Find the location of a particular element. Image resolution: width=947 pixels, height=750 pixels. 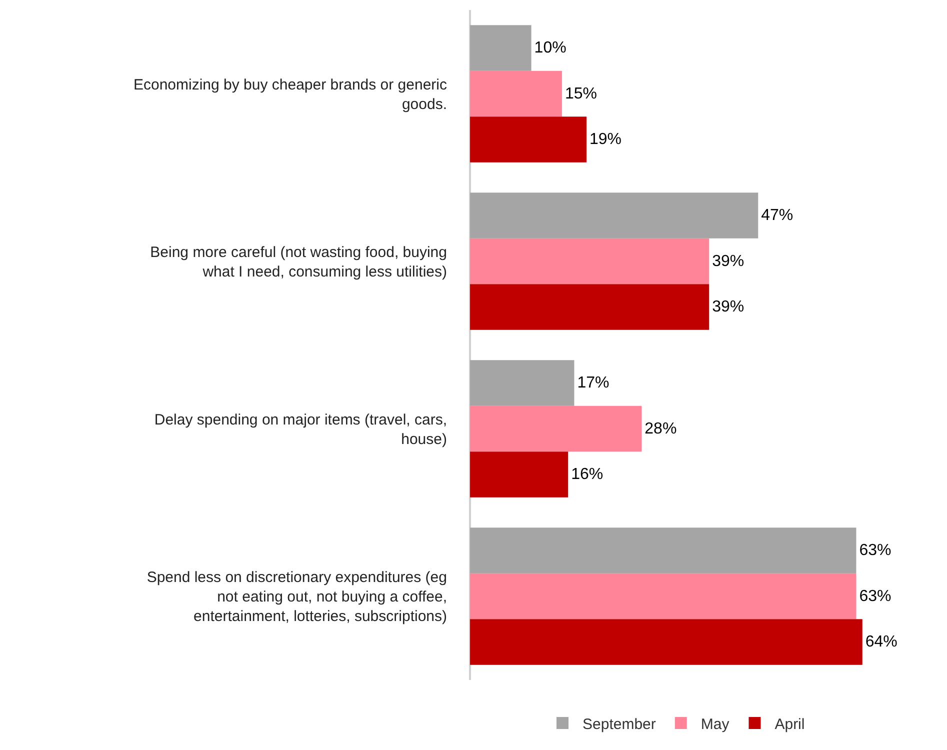

data-label: 47% is located at coordinates (777, 215).